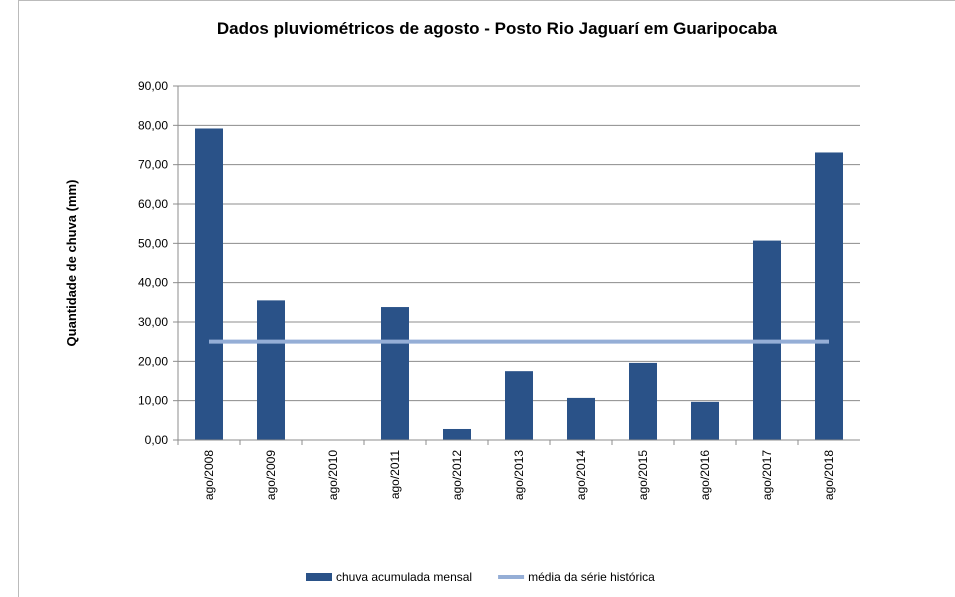 Image resolution: width=955 pixels, height=597 pixels. I want to click on x-tick-label: ago/2018, so click(829, 475).